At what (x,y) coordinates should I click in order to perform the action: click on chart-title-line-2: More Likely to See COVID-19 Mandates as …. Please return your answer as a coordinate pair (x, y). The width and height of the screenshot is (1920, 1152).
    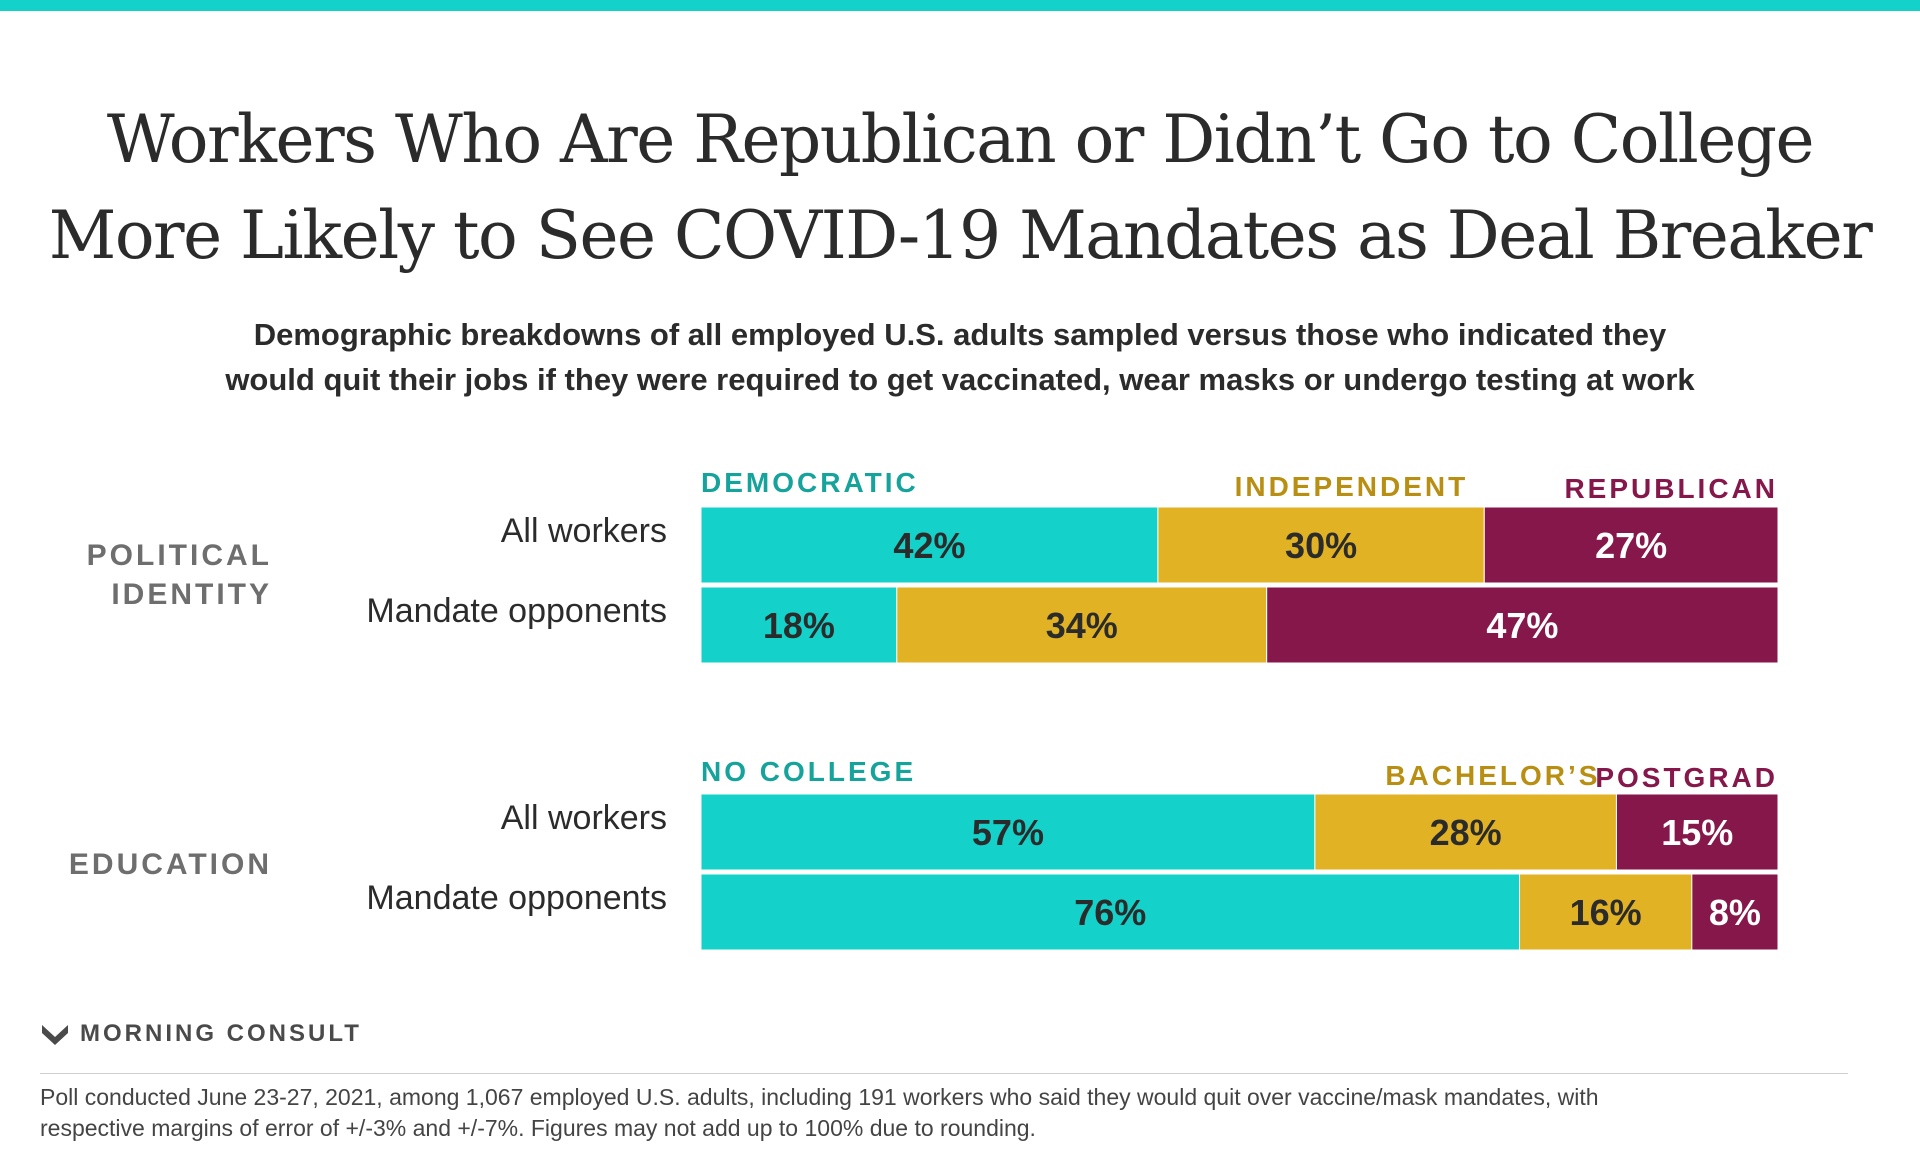
    Looking at the image, I should click on (960, 235).